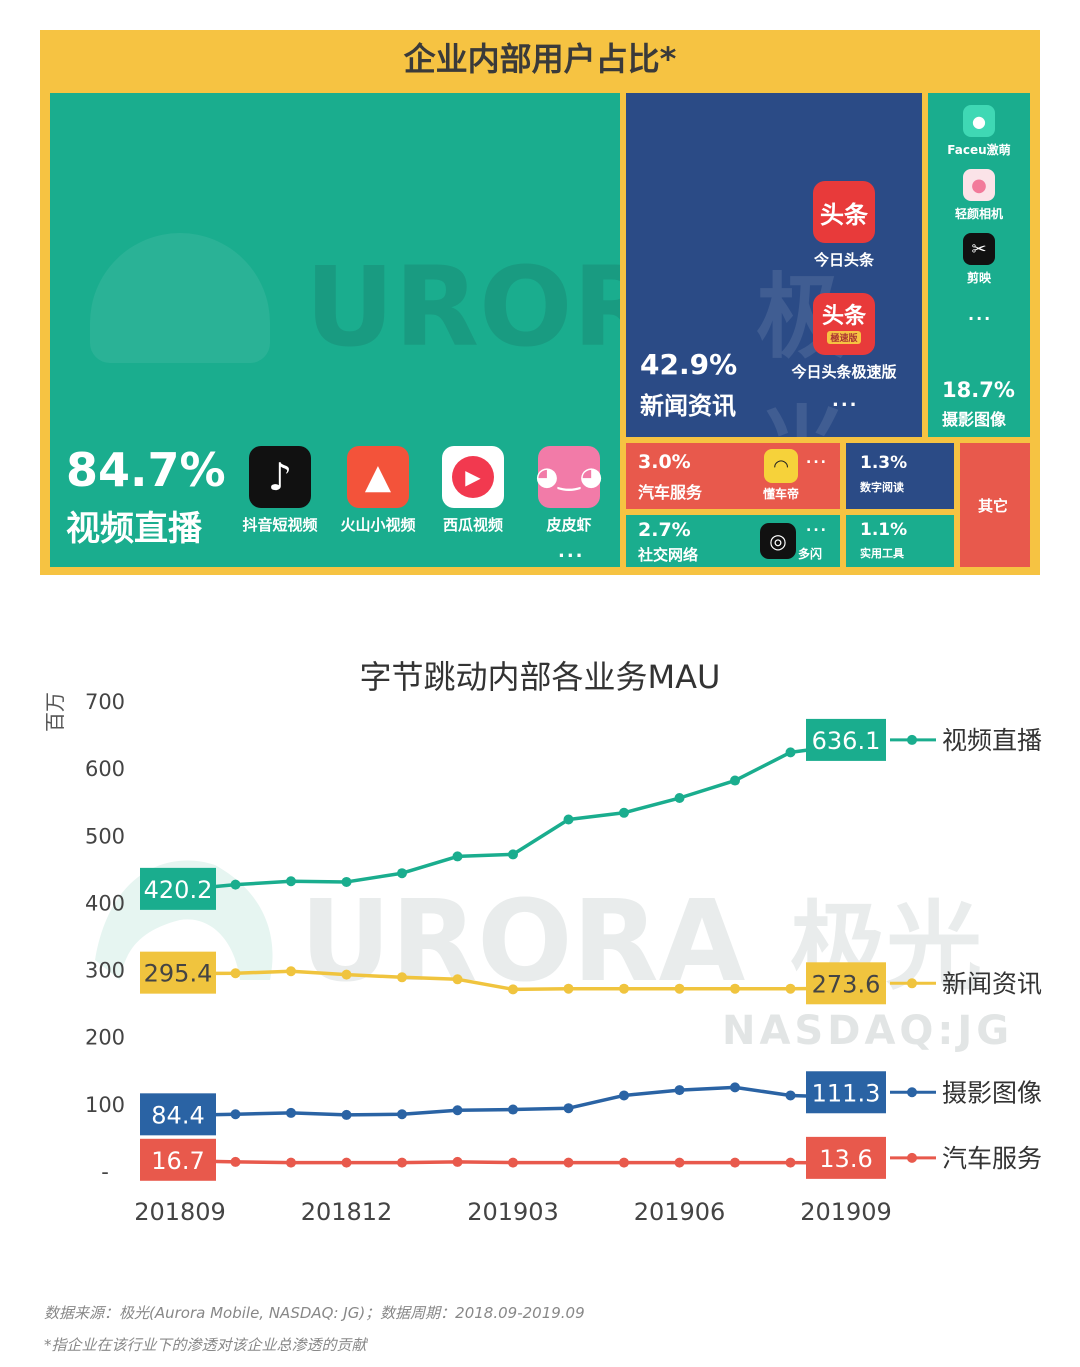 Image resolution: width=1080 pixels, height=1367 pixels. What do you see at coordinates (974, 419) in the screenshot?
I see `tile-photo-name: 摄影图像` at bounding box center [974, 419].